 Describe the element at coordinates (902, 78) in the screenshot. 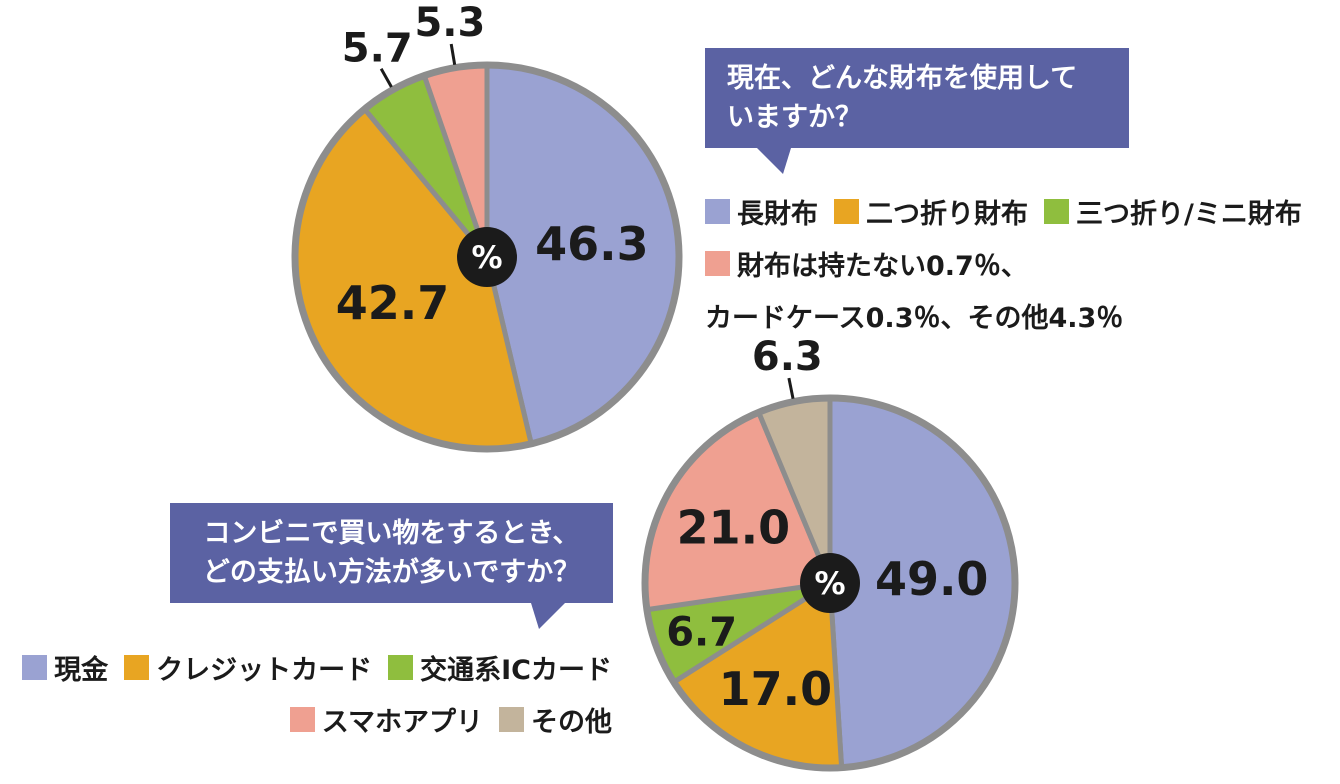

I see `wallet-question-line-1: 現在、どんな財布を使用して` at that location.